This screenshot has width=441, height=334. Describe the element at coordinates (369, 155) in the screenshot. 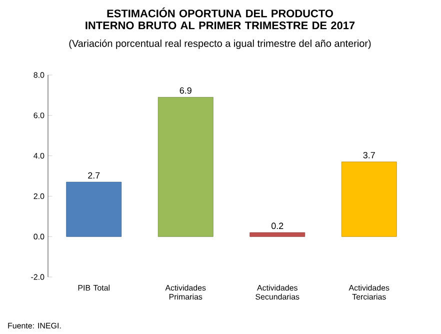

I see `data-label: 3.7` at that location.